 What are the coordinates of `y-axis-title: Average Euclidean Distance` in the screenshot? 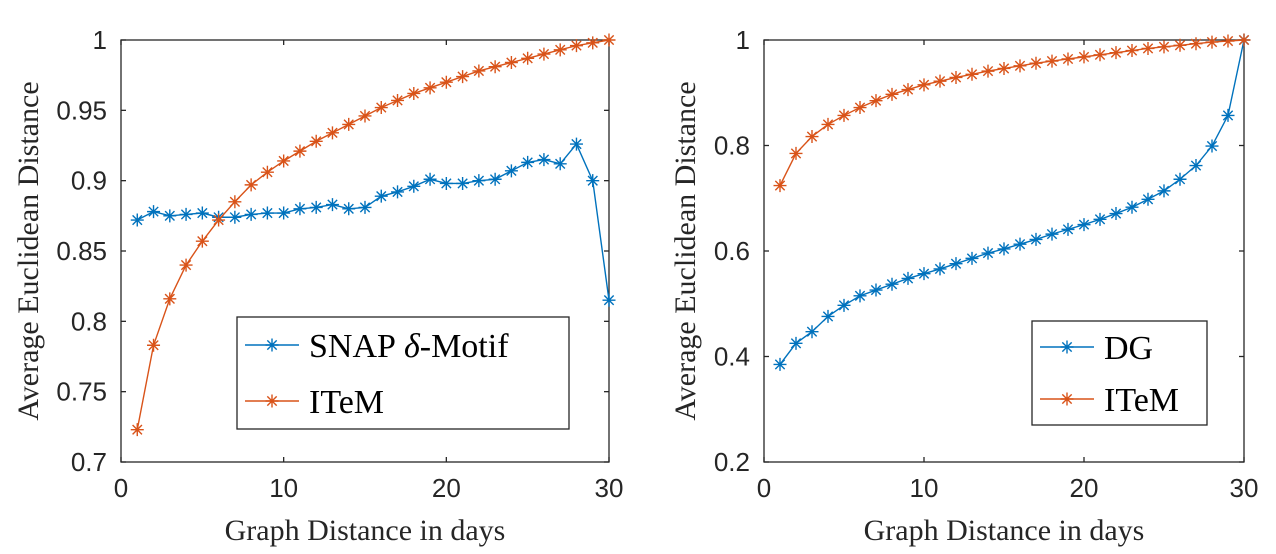 It's located at (685, 250).